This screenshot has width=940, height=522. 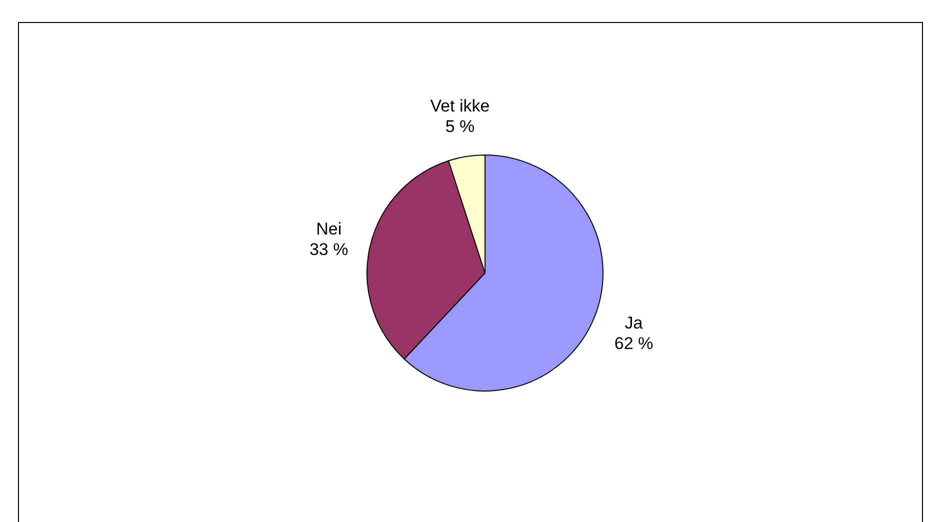 I want to click on data-label: 33 %, so click(x=328, y=250).